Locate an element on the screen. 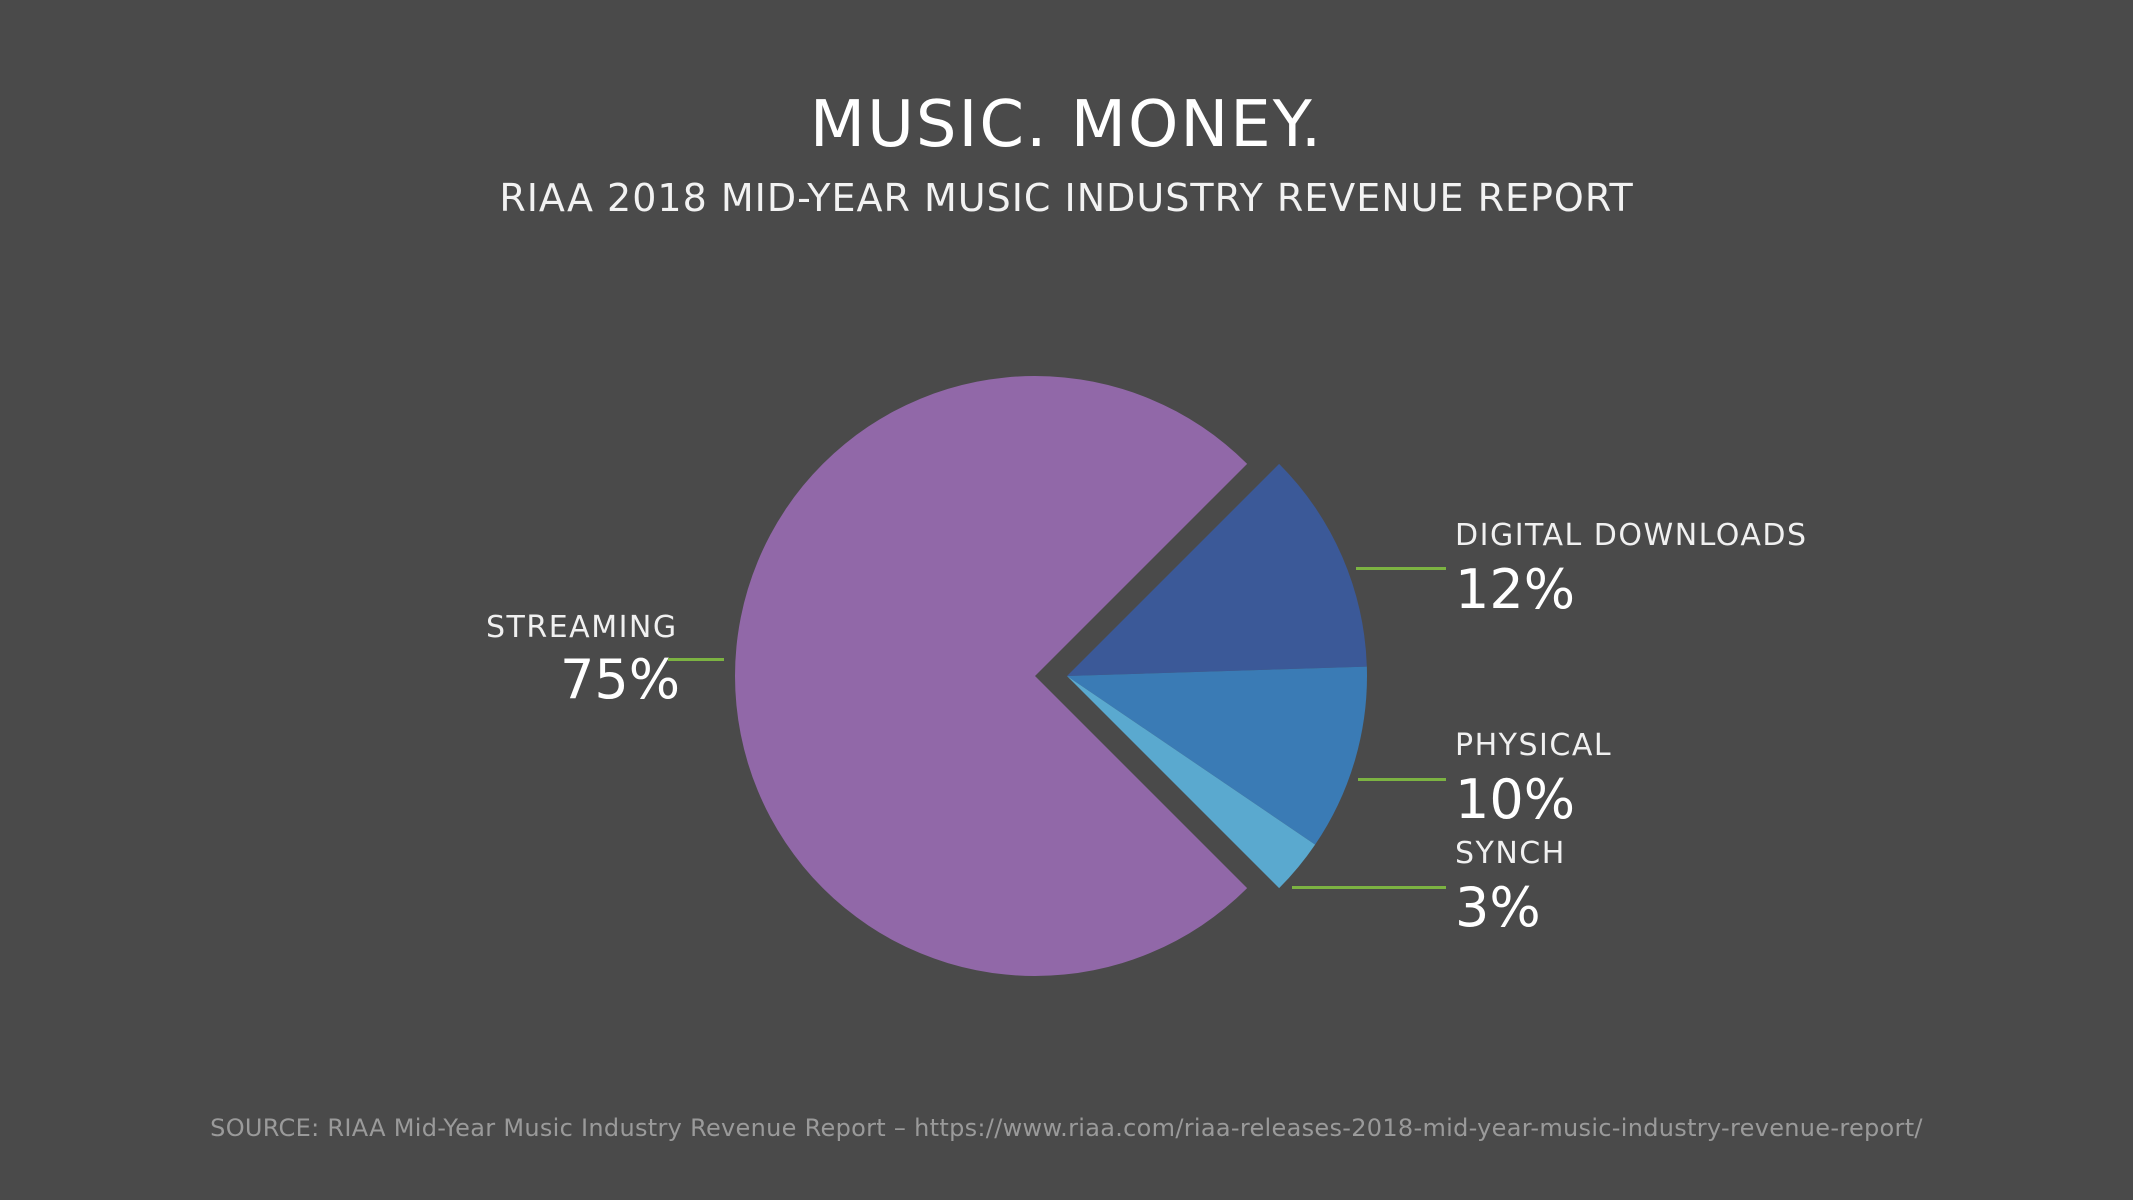 The width and height of the screenshot is (2133, 1200). slice-value-digital-downloads: 12% is located at coordinates (1515, 589).